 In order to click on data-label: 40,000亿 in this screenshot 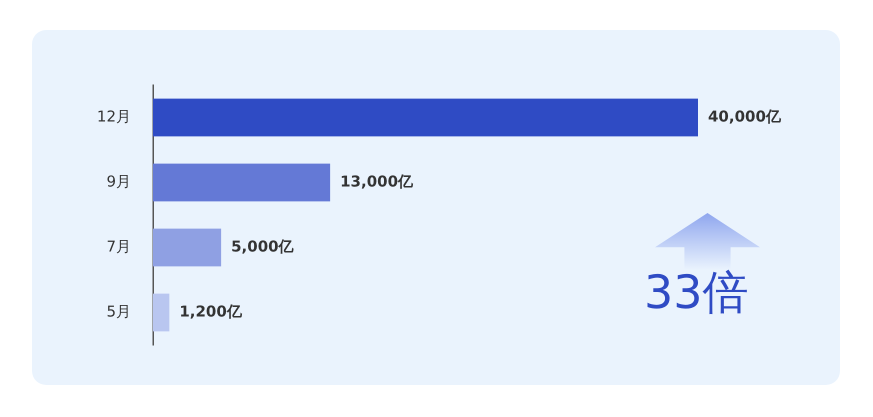, I will do `click(745, 116)`.